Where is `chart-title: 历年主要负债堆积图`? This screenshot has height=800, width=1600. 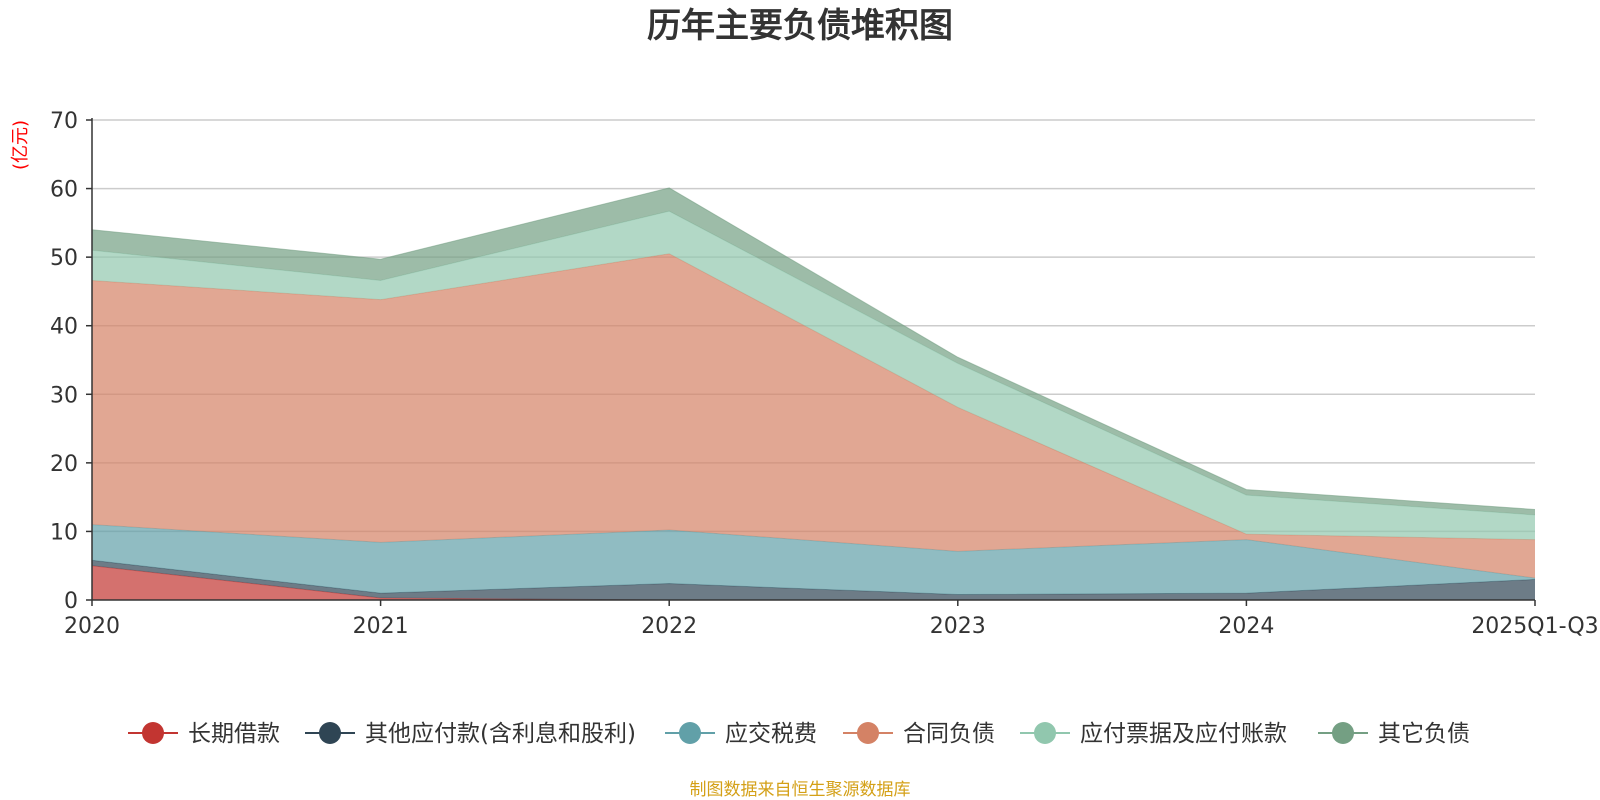 chart-title: 历年主要负债堆积图 is located at coordinates (800, 26).